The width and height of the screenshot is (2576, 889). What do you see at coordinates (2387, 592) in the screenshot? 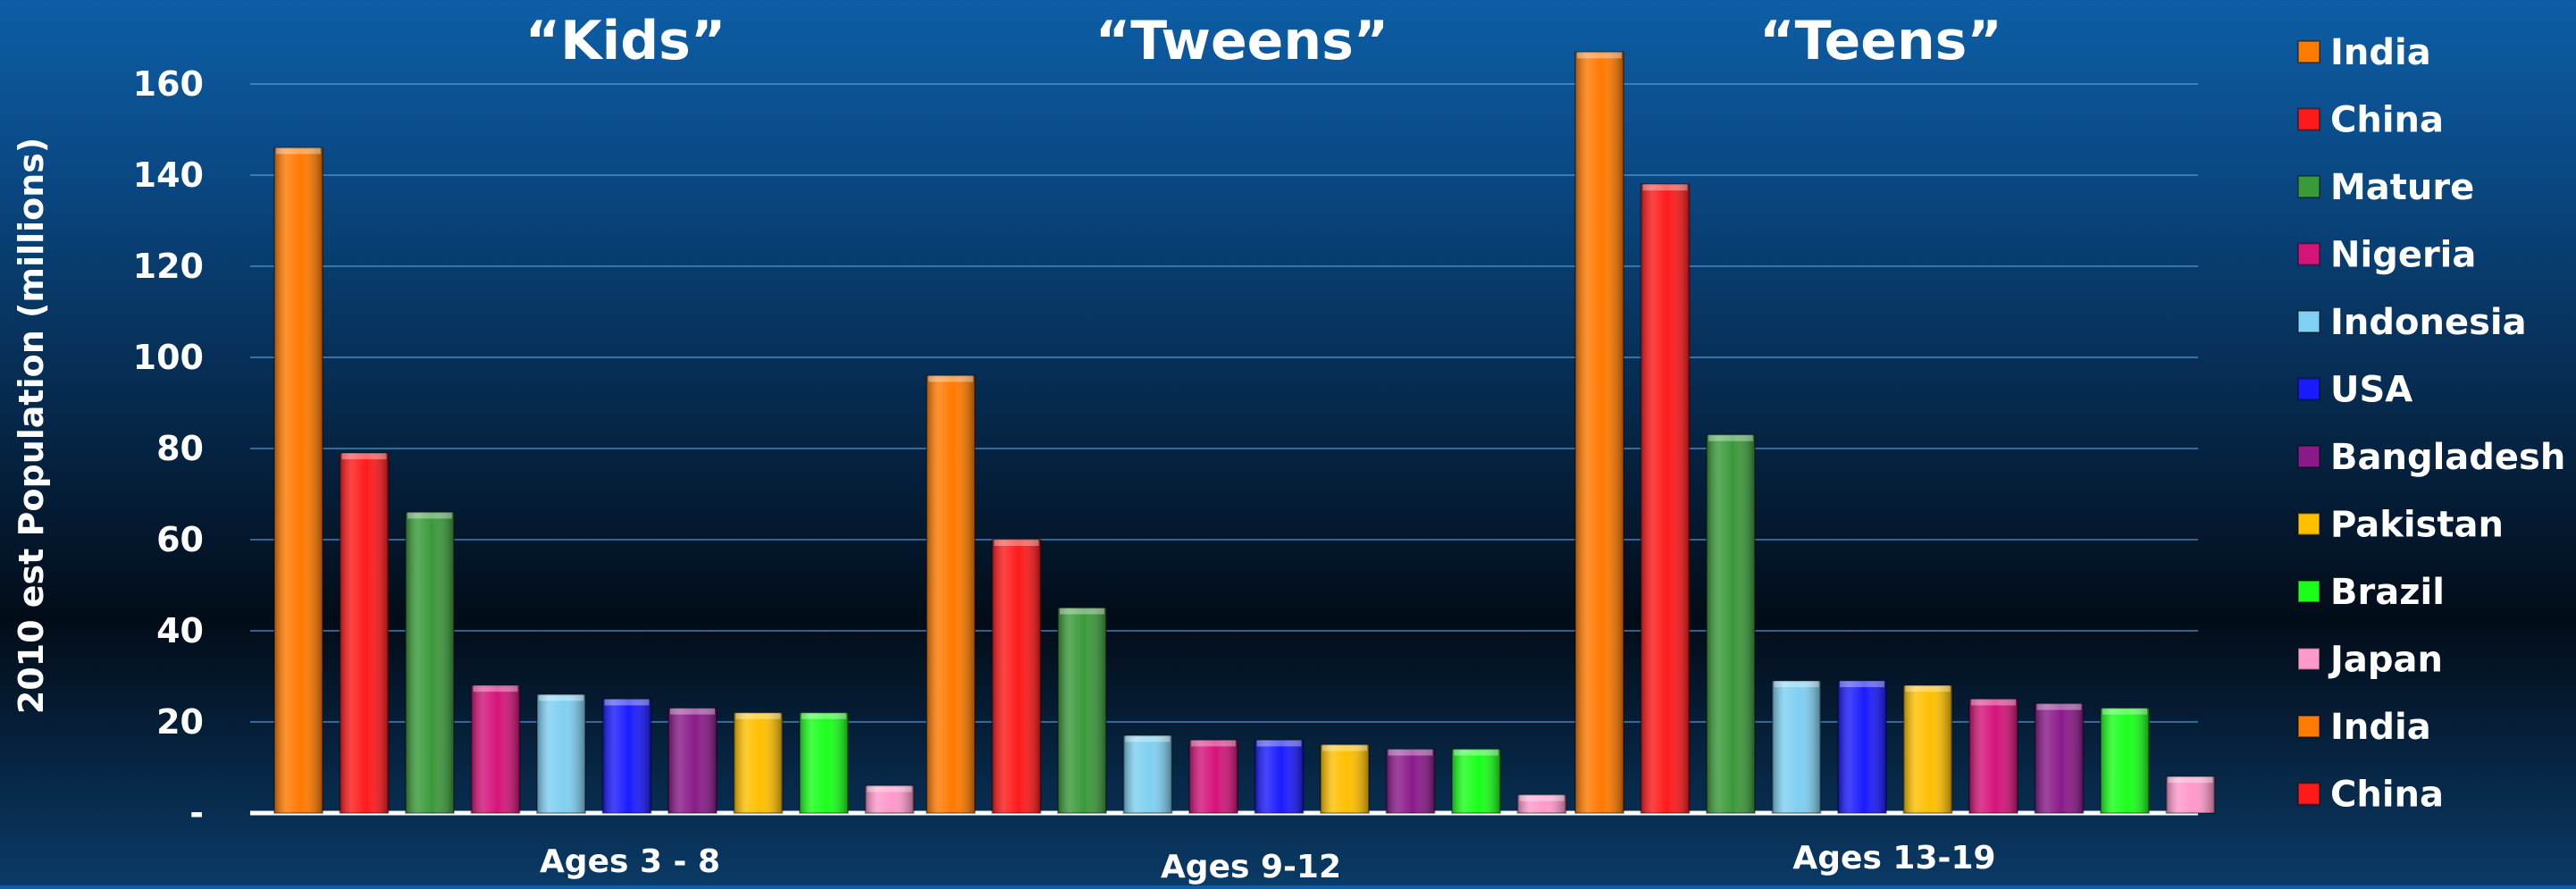
I see `legend-label: Brazil` at bounding box center [2387, 592].